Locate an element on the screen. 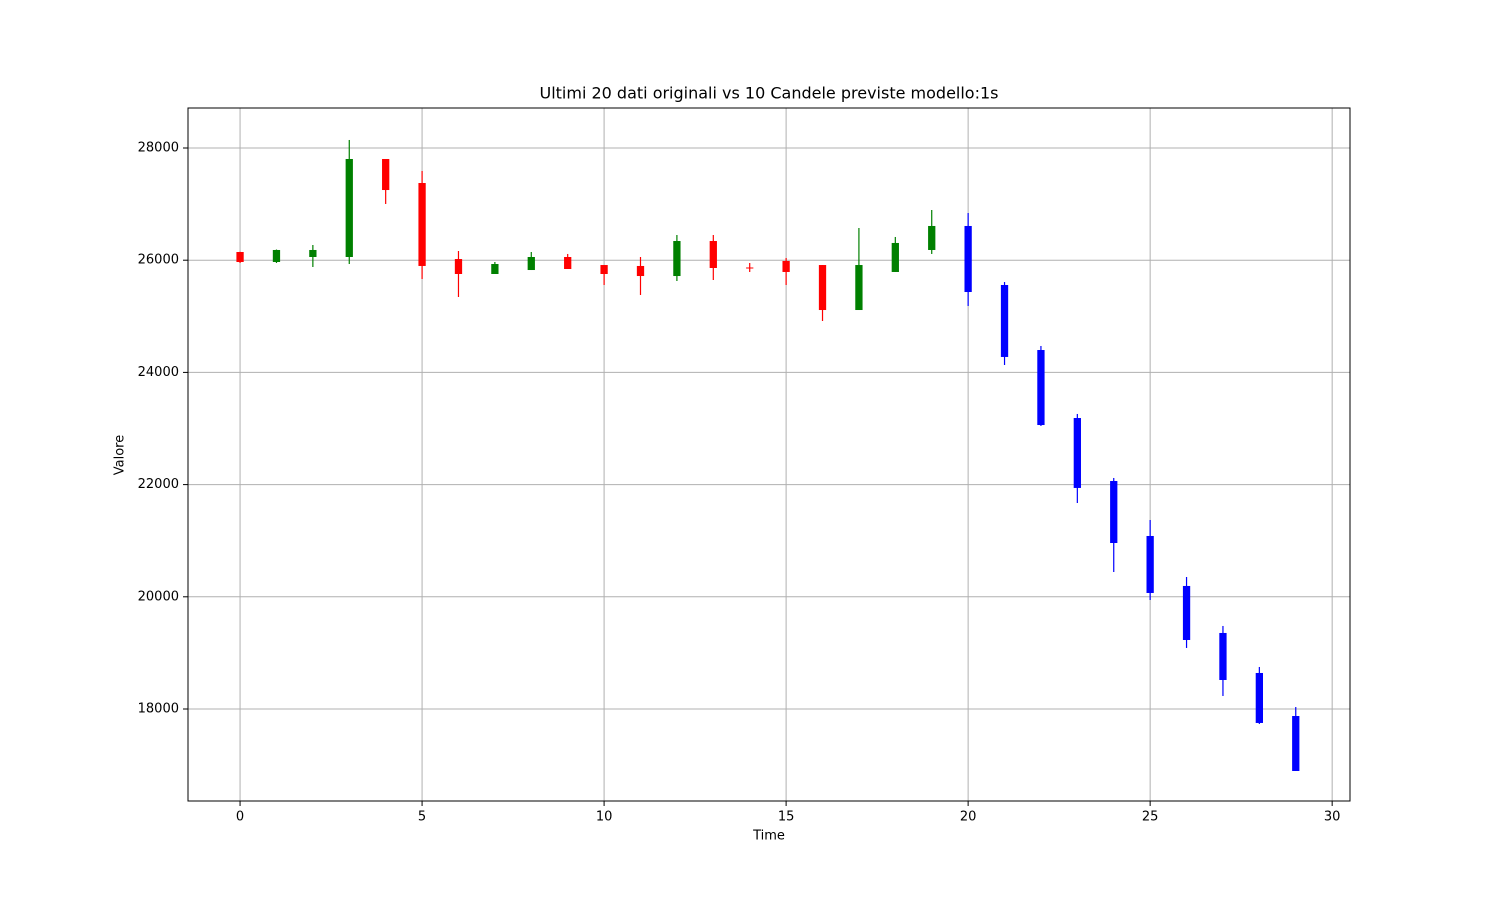 This screenshot has width=1500, height=900. y-tick-label: 20000 is located at coordinates (158, 596).